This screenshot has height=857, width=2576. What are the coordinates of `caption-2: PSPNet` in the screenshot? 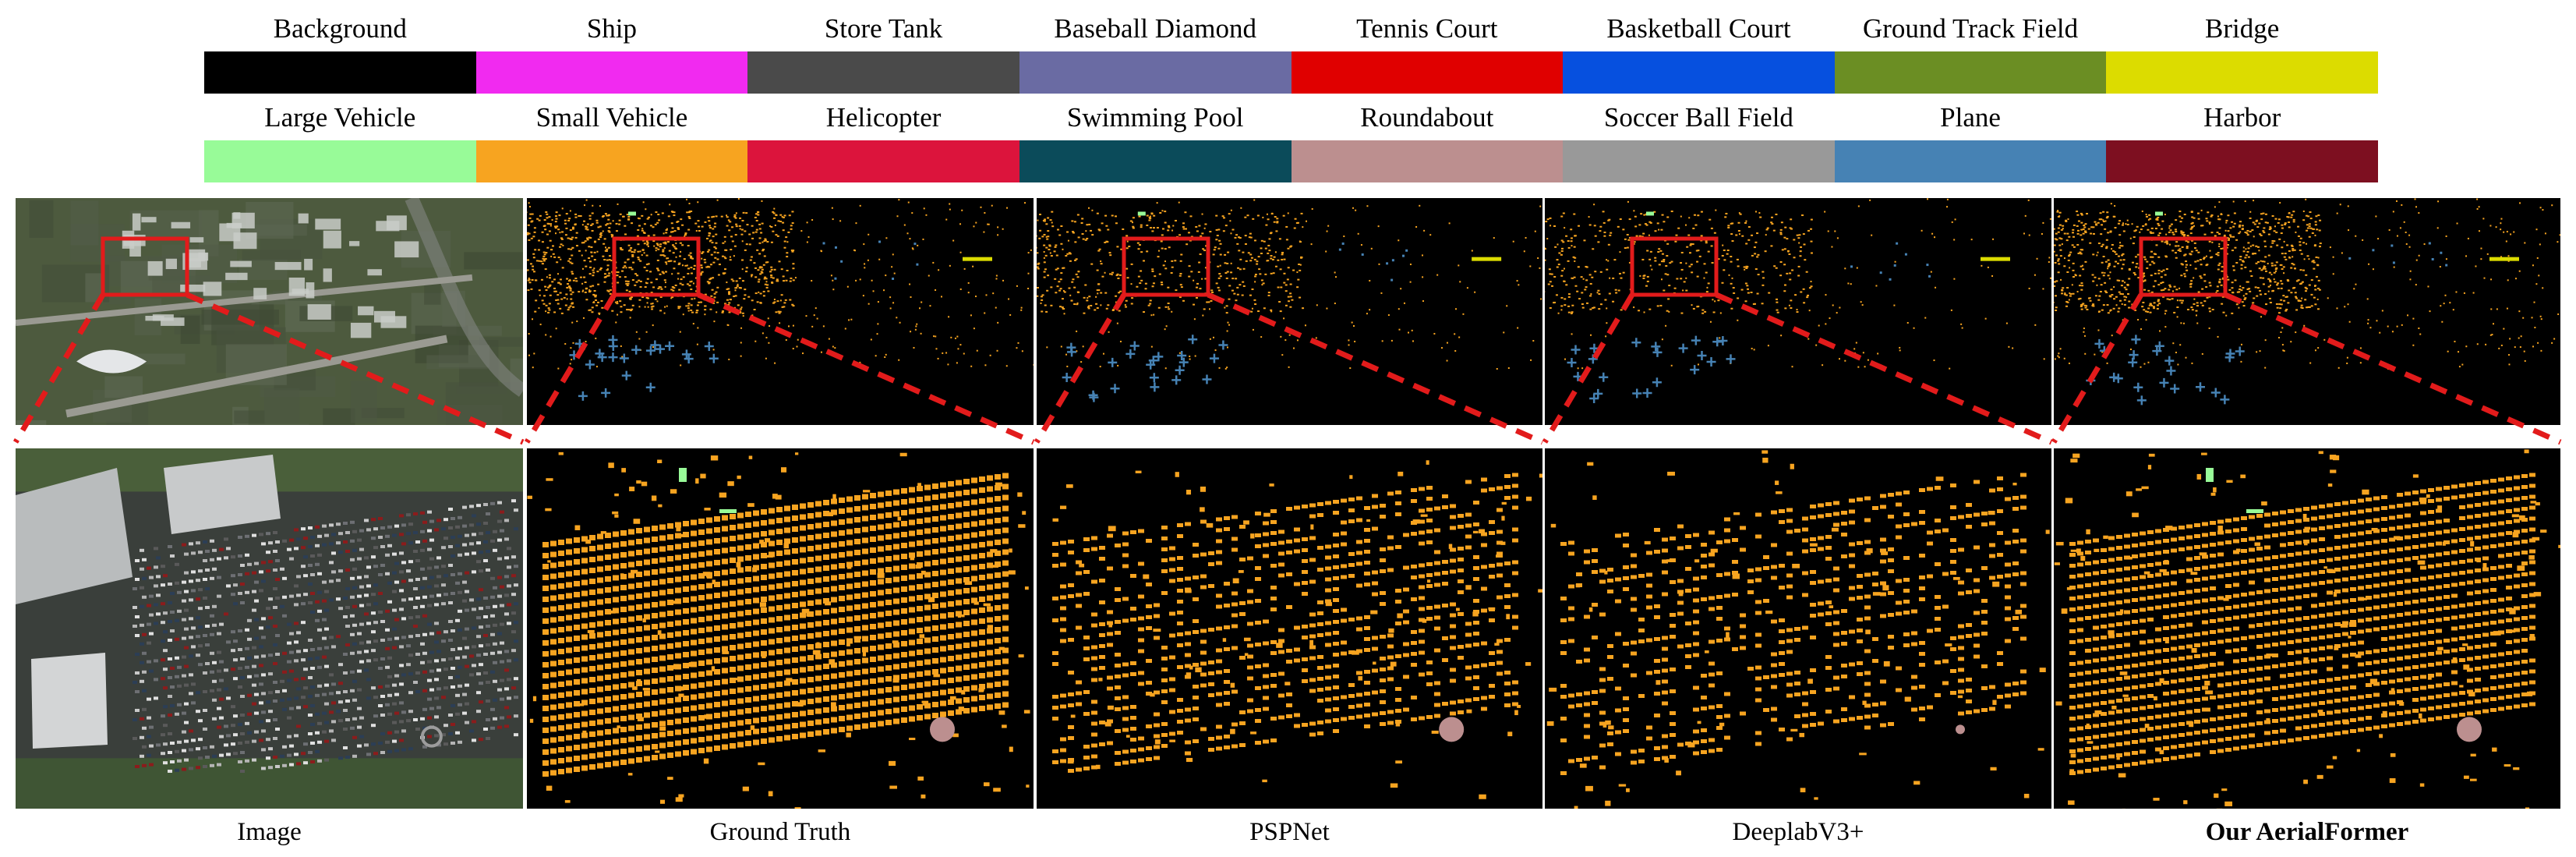 It's located at (1289, 832).